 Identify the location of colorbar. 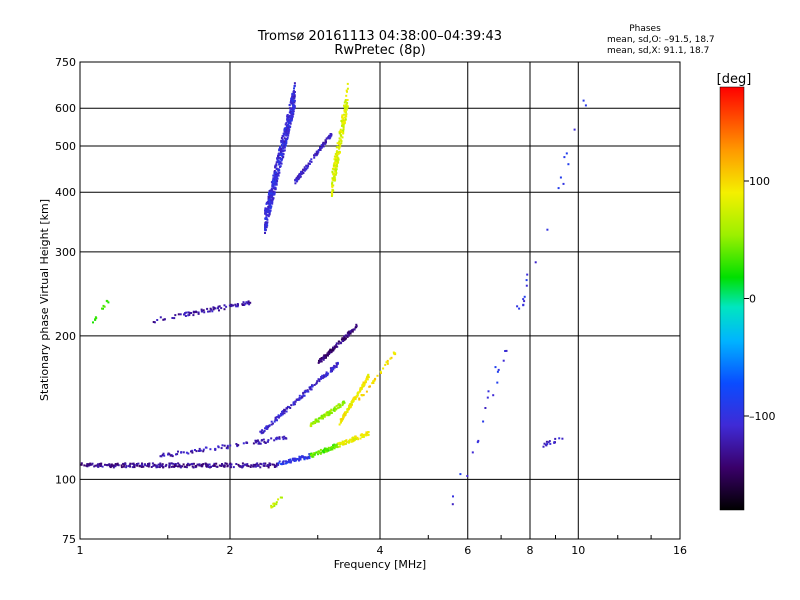
(732, 298).